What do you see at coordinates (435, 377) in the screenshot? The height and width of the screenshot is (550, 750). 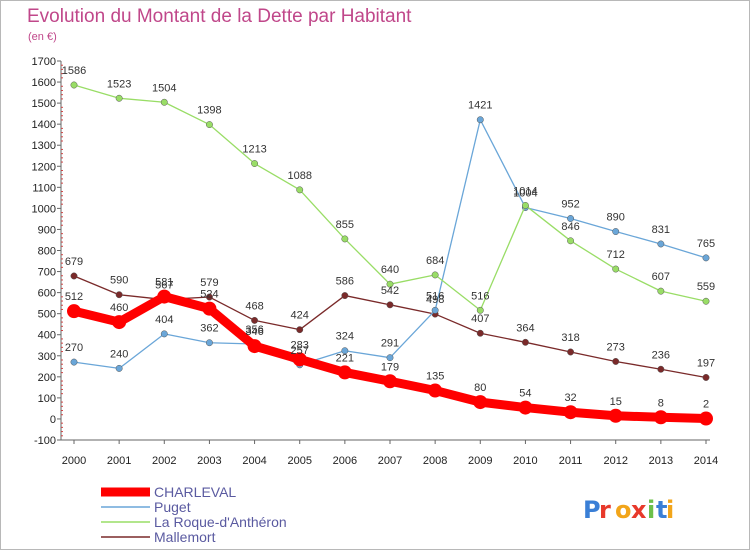 I see `data-label: 135` at bounding box center [435, 377].